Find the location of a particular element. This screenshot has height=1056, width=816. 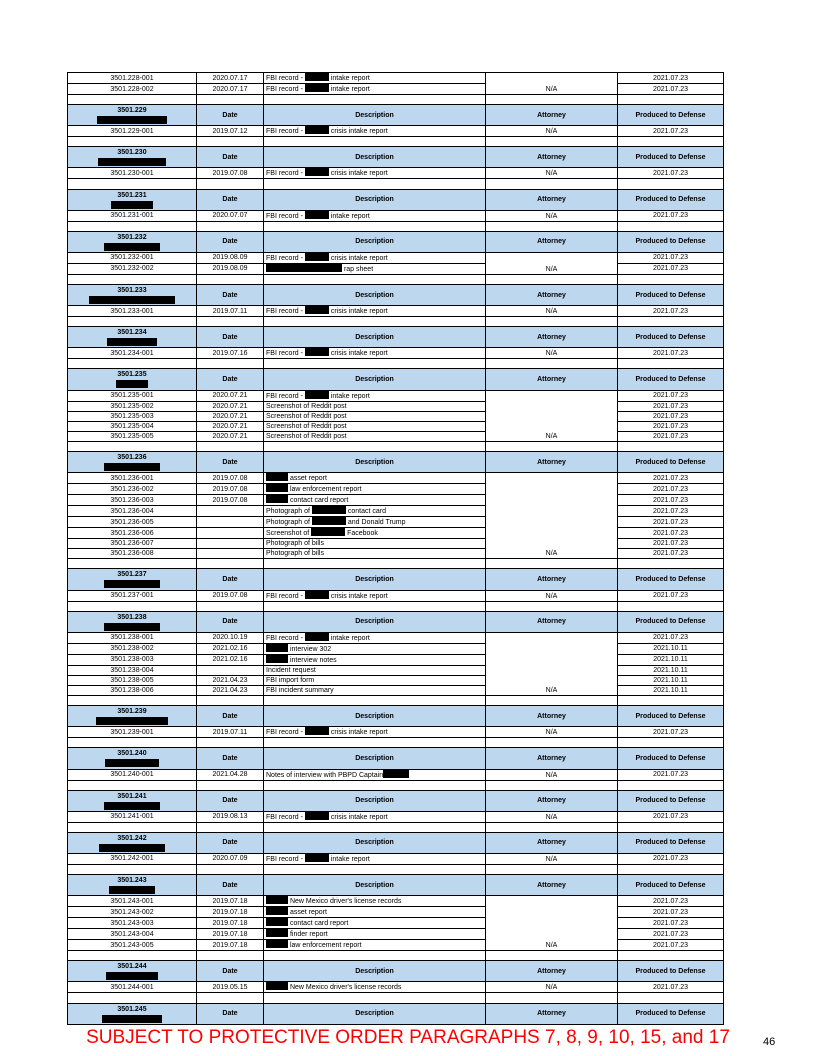

document-date: 2020.07.09 is located at coordinates (230, 858).